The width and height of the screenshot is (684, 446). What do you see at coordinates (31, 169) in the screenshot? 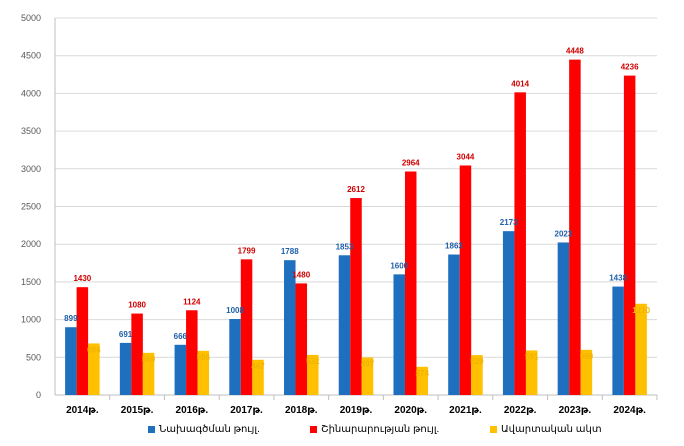
I see `y-tick-label: 3000` at bounding box center [31, 169].